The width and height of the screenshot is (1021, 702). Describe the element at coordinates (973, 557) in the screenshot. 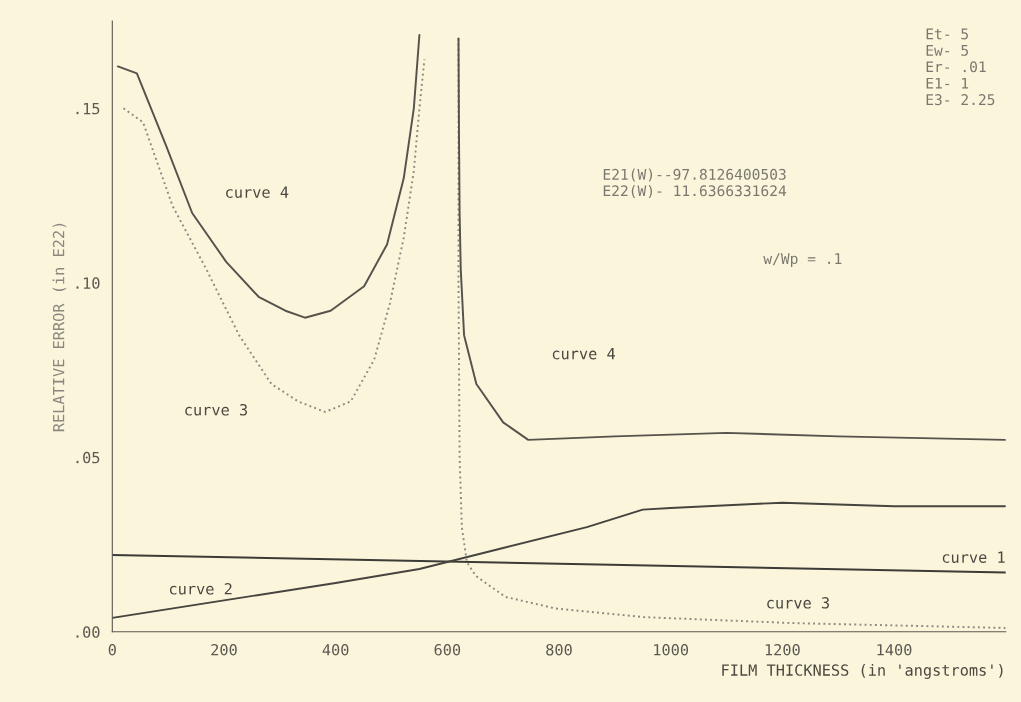

I see `annotation: curve 1` at that location.